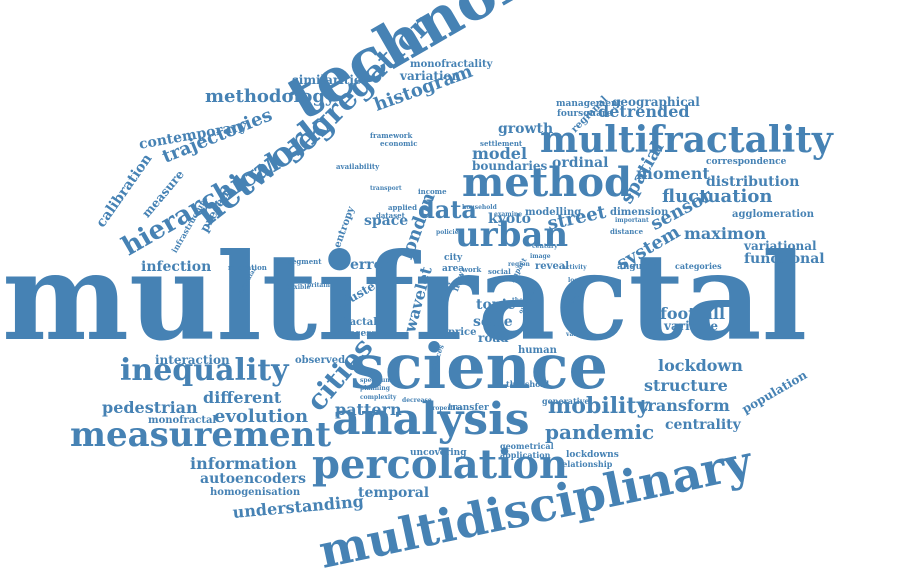 The height and width of the screenshot is (578, 900). What do you see at coordinates (192, 360) in the screenshot?
I see `word-interaction: interaction` at bounding box center [192, 360].